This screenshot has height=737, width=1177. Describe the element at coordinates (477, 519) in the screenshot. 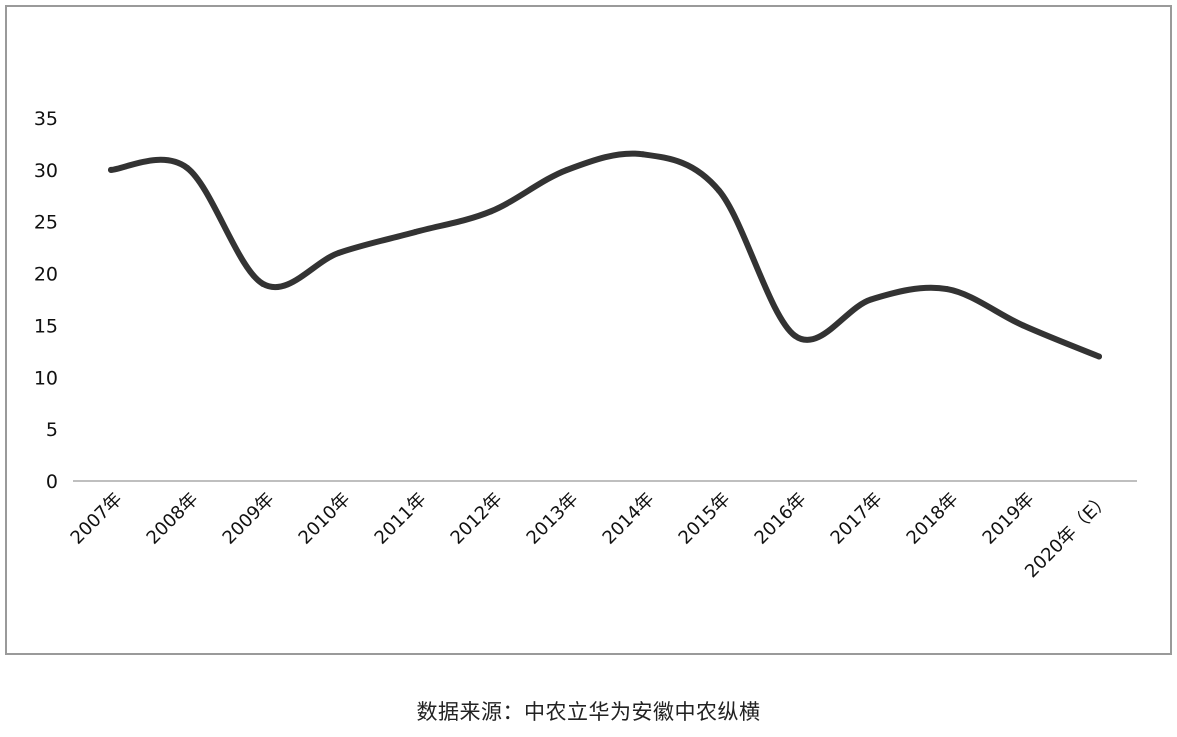

I see `x-tick-label: 2012年` at that location.